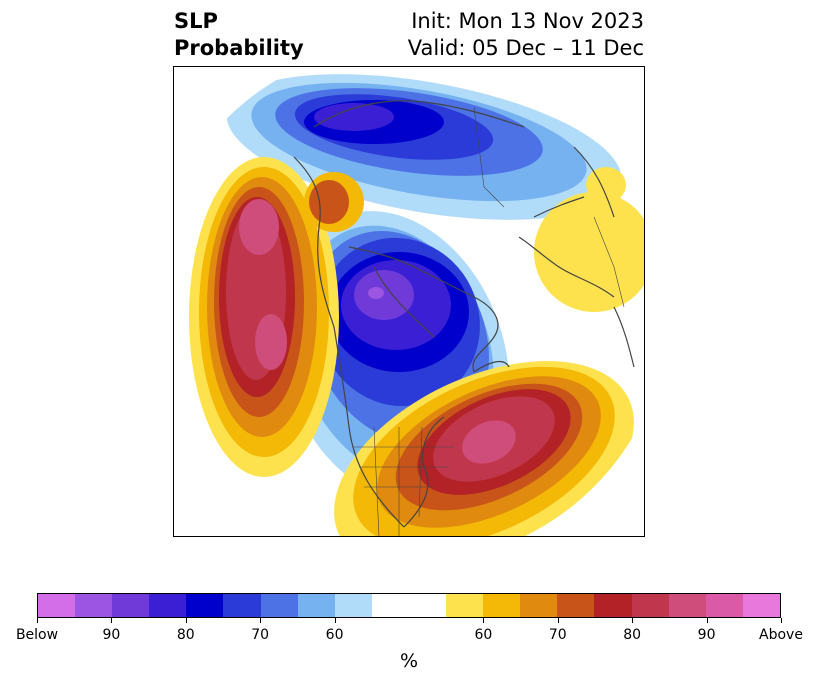 The image size is (819, 686). What do you see at coordinates (37, 635) in the screenshot?
I see `colorbar-tick-label: Below` at bounding box center [37, 635].